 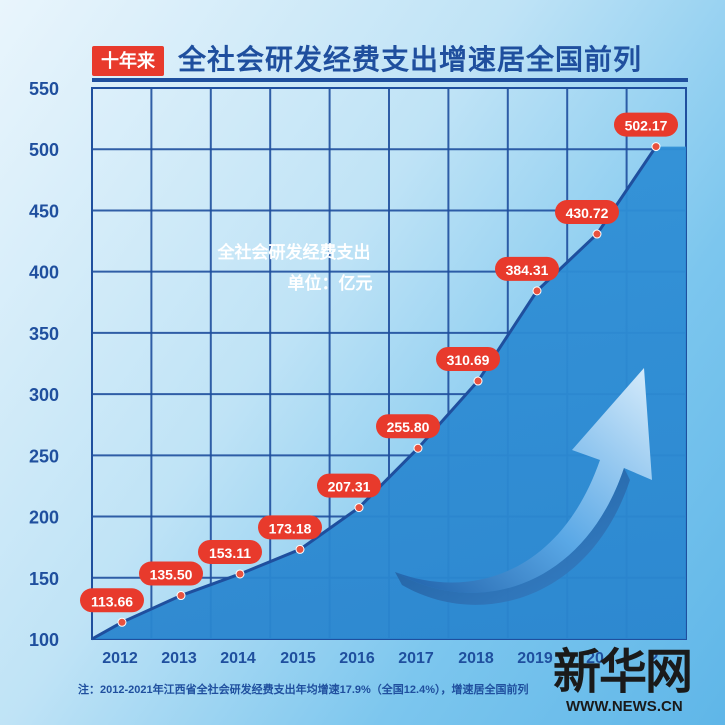 I want to click on y-tick-label: 100, so click(x=44, y=640).